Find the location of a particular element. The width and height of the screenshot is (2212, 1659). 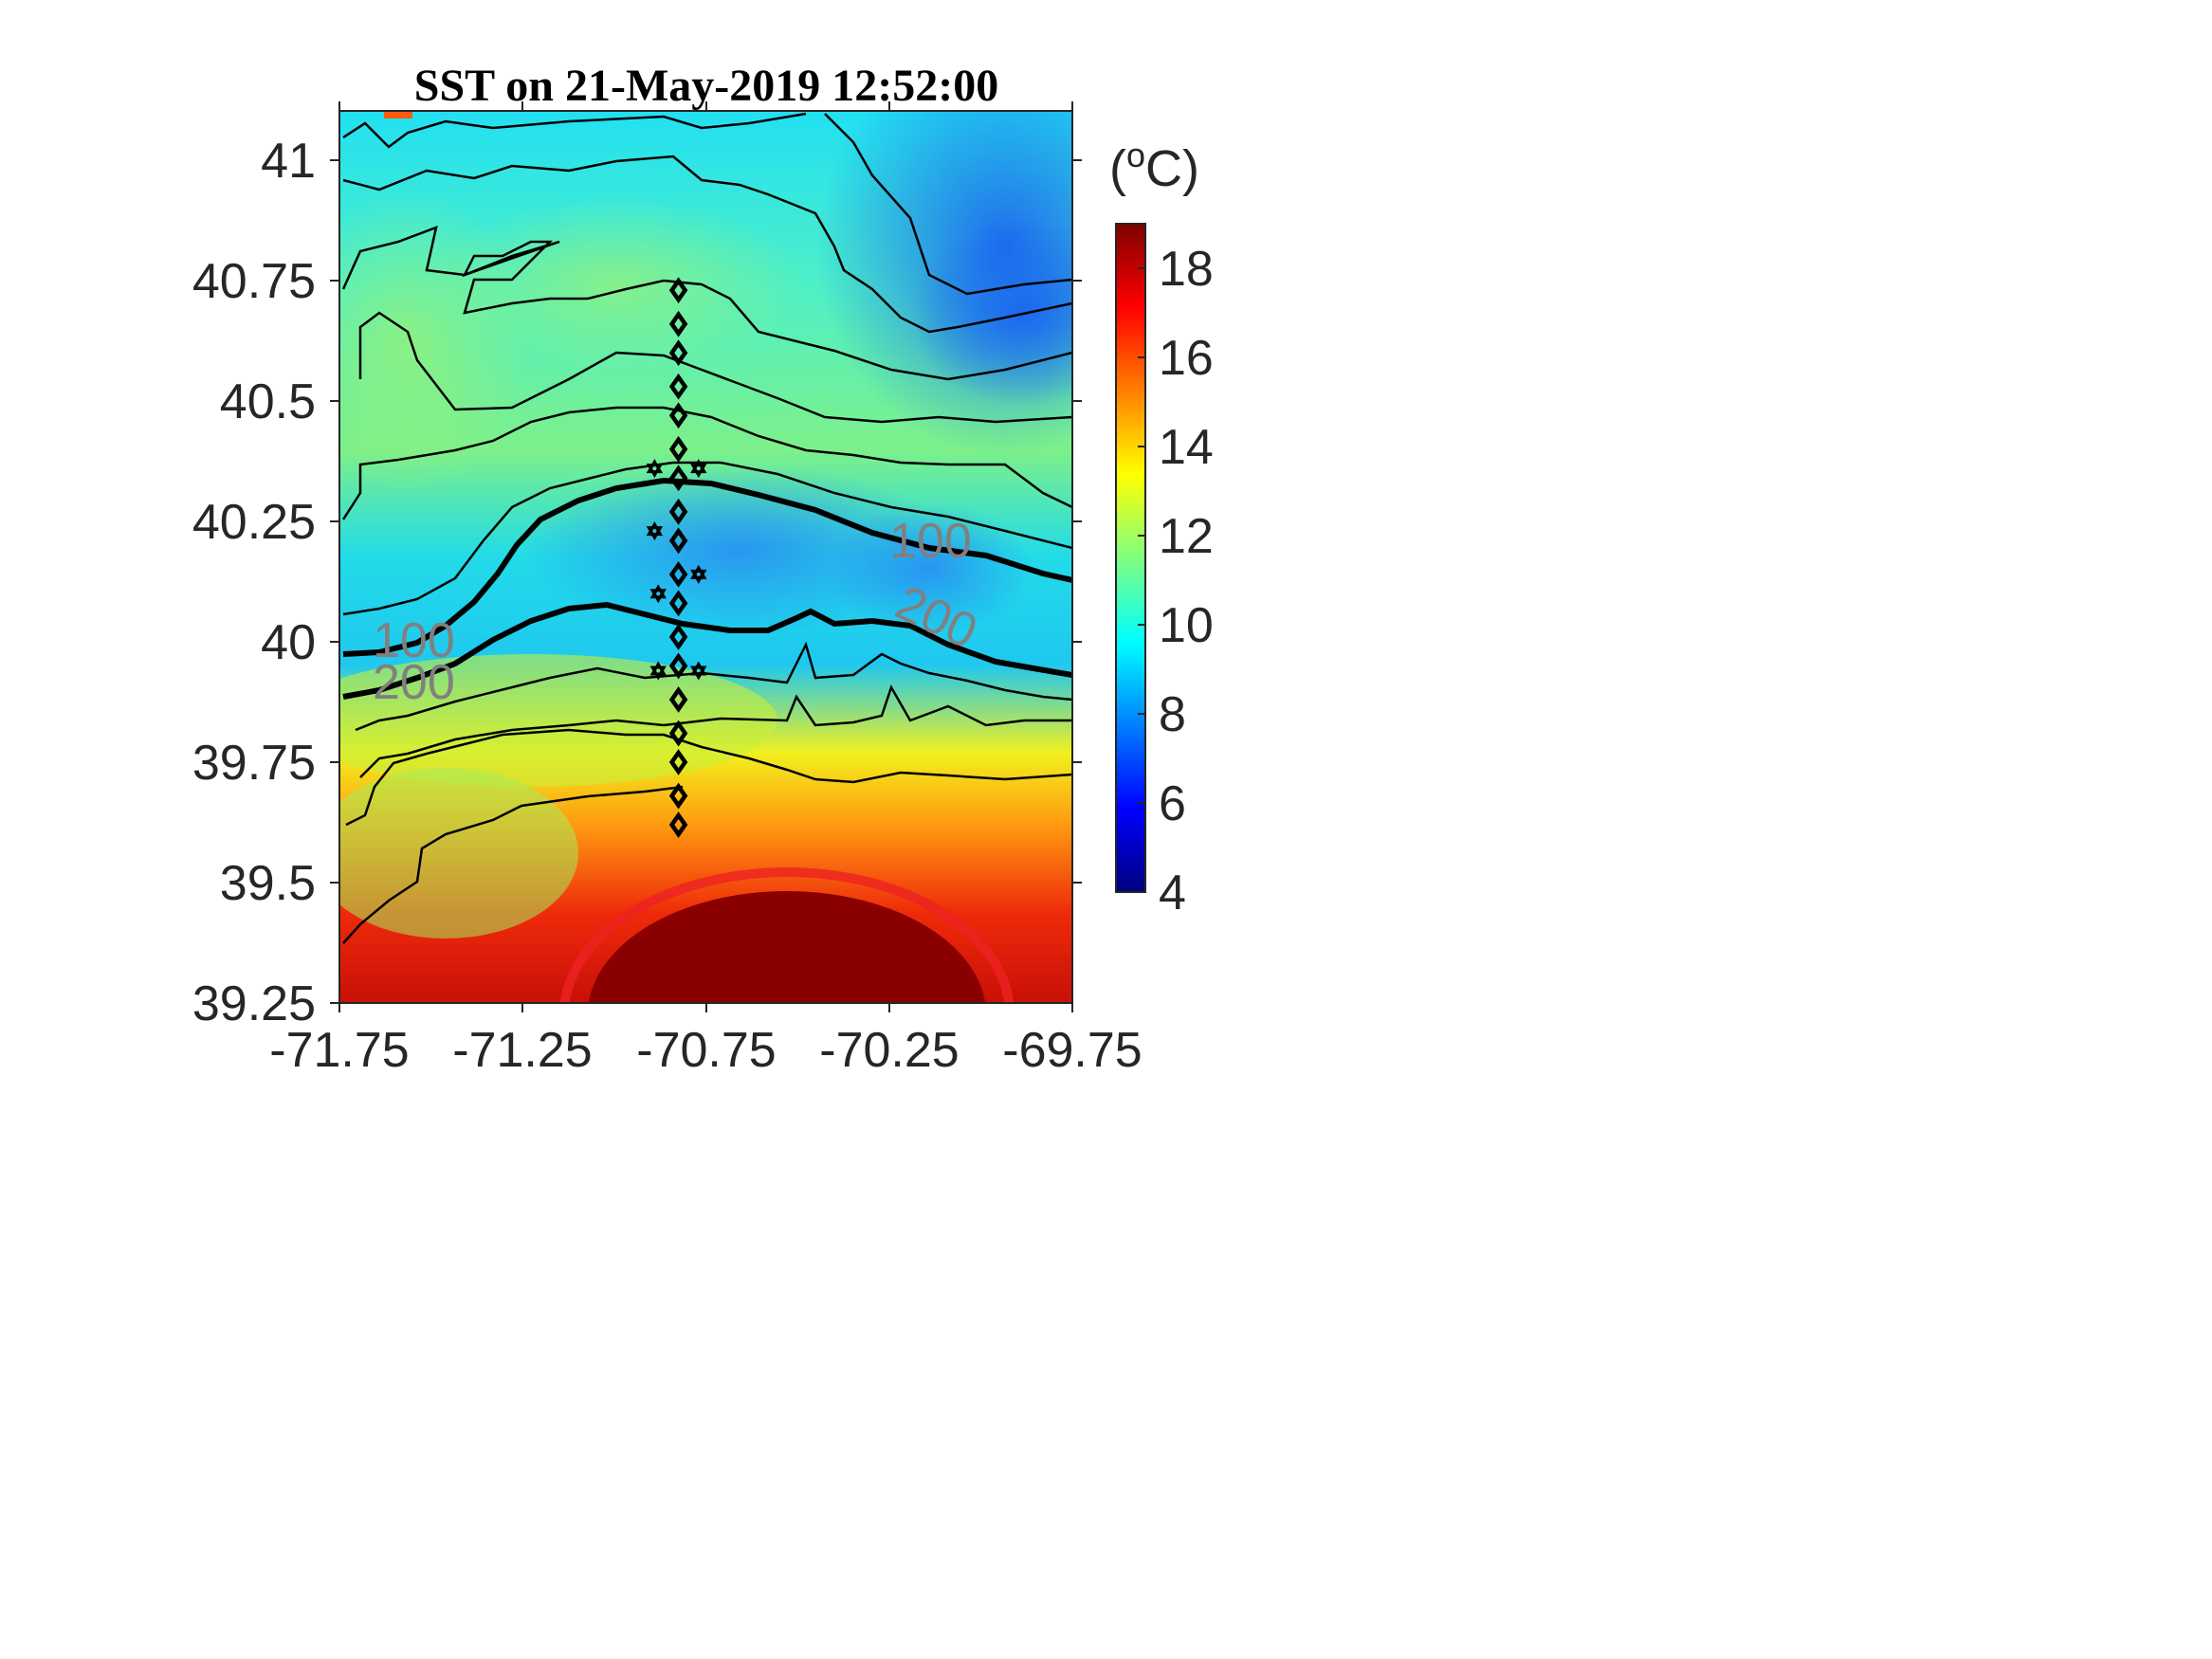

colorbar-gradient is located at coordinates (1130, 558).